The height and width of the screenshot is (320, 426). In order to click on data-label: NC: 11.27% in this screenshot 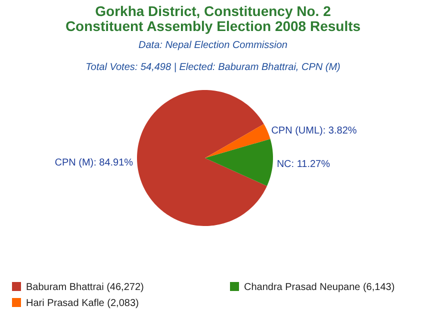, I will do `click(303, 164)`.